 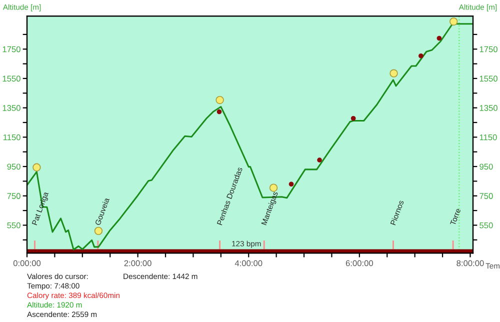 What do you see at coordinates (13, 167) in the screenshot?
I see `y-tick-label: 950` at bounding box center [13, 167].